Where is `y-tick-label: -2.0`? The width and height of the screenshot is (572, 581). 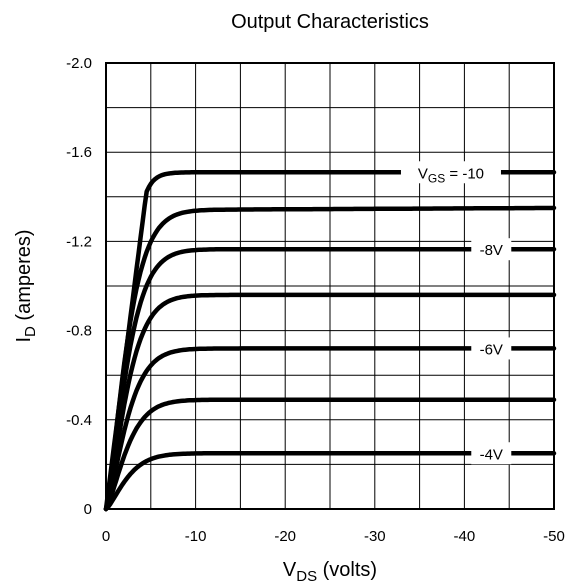 y-tick-label: -2.0 is located at coordinates (79, 63).